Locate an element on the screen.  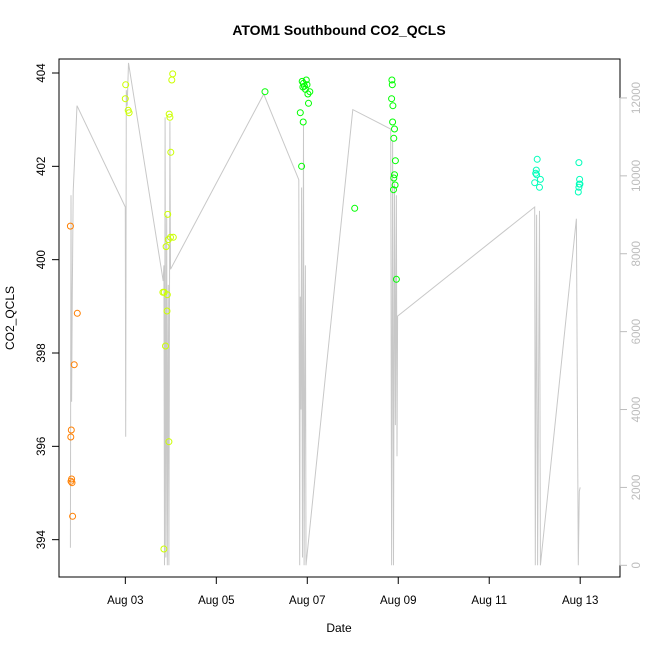
y-tick-label: 398 is located at coordinates (42, 352).